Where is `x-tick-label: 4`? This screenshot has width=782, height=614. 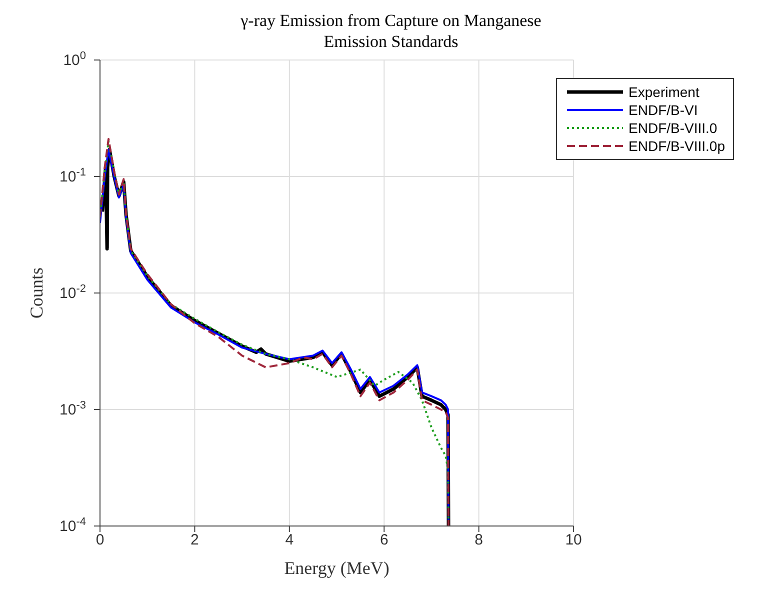
x-tick-label: 4 is located at coordinates (289, 540).